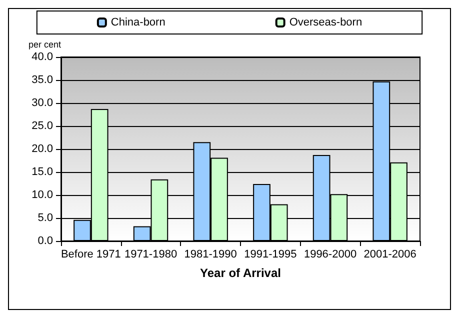 This screenshot has width=457, height=320. What do you see at coordinates (325, 22) in the screenshot?
I see `legend-label: Overseas-born` at bounding box center [325, 22].